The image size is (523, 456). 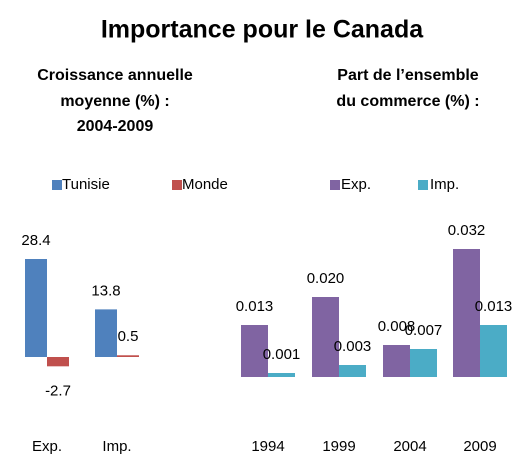 I want to click on data-label: -2.7, so click(x=58, y=390).